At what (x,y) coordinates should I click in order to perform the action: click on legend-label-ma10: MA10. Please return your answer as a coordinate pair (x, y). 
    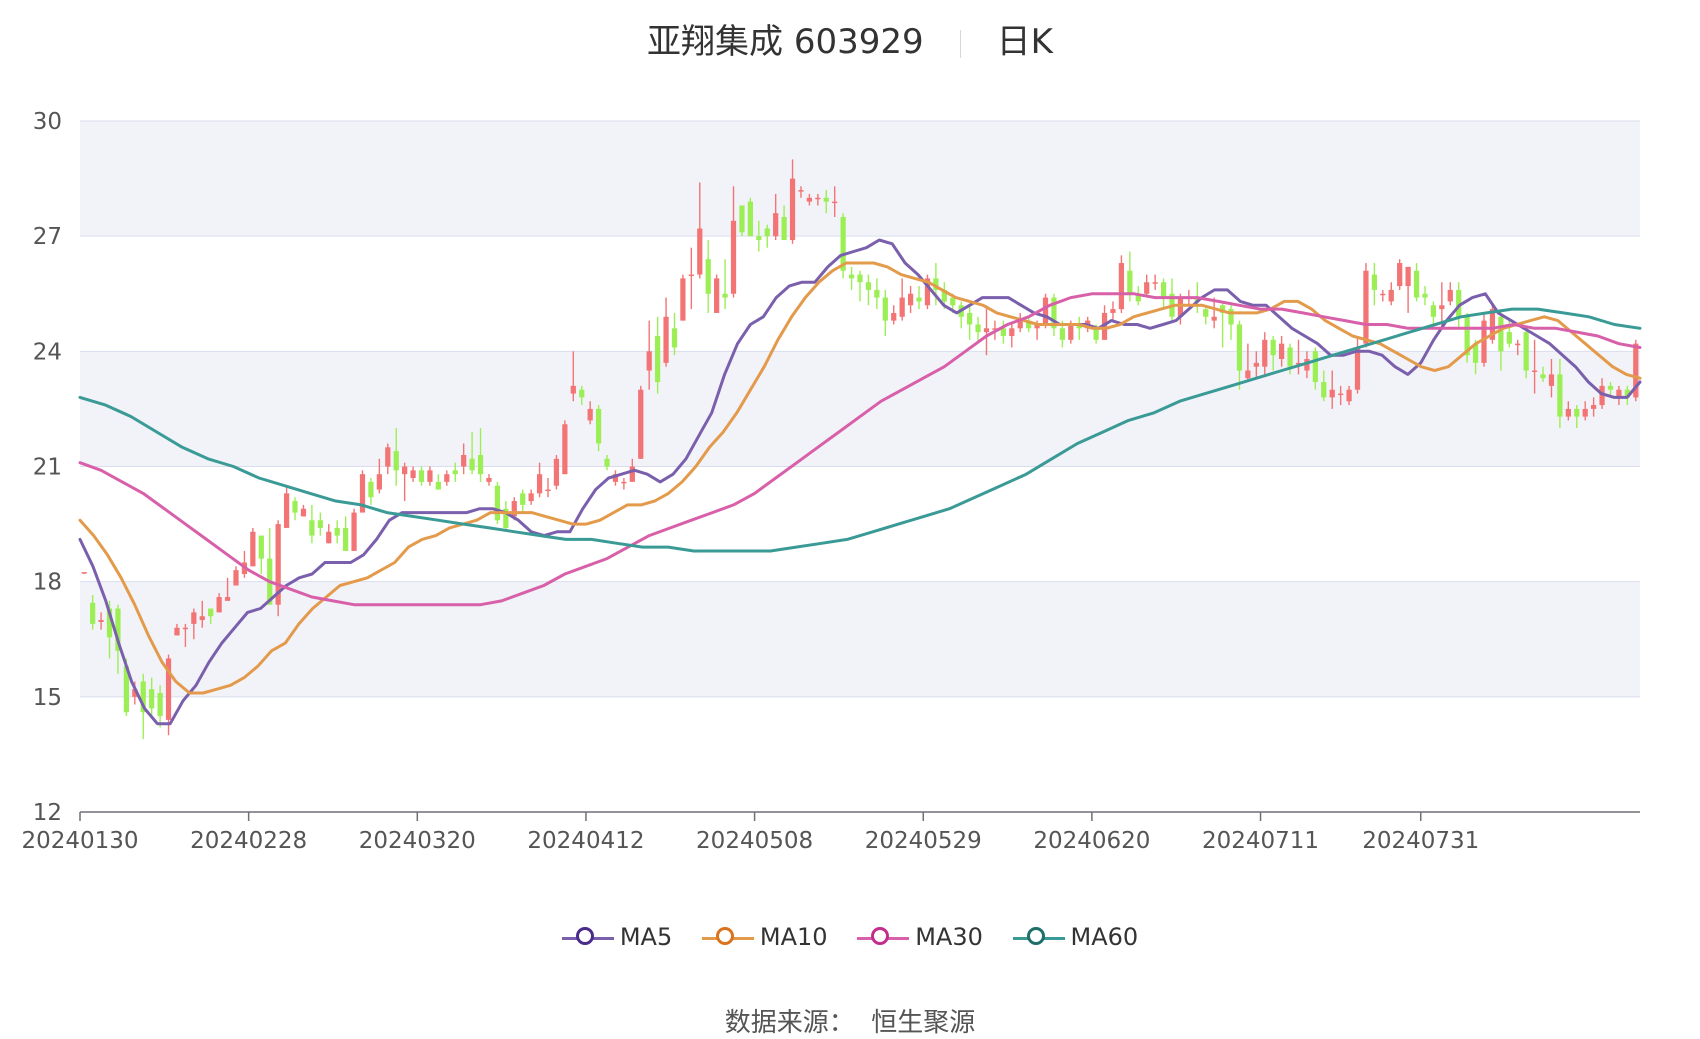
    Looking at the image, I should click on (793, 937).